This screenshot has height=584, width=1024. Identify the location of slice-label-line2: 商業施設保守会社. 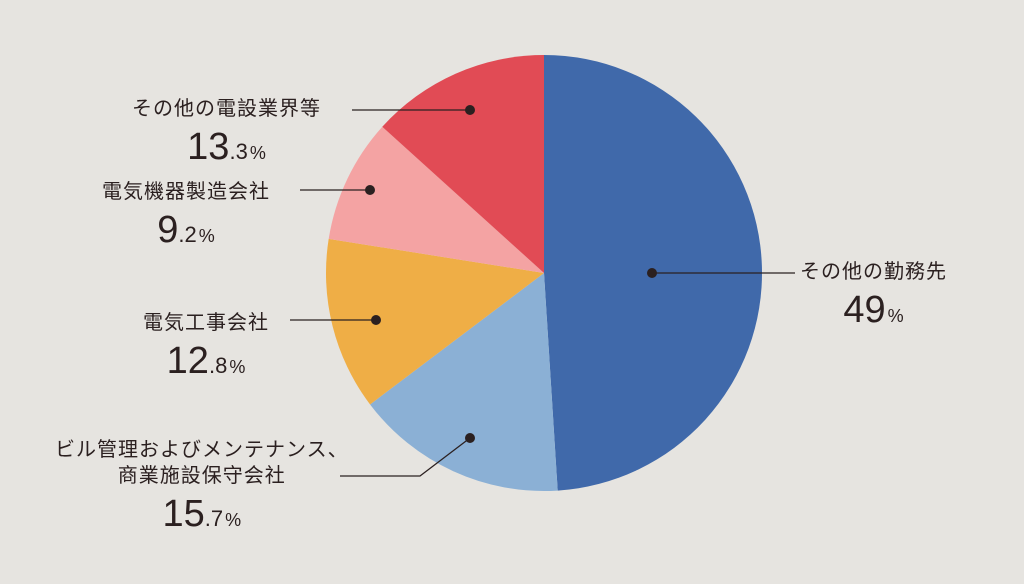
(201, 475).